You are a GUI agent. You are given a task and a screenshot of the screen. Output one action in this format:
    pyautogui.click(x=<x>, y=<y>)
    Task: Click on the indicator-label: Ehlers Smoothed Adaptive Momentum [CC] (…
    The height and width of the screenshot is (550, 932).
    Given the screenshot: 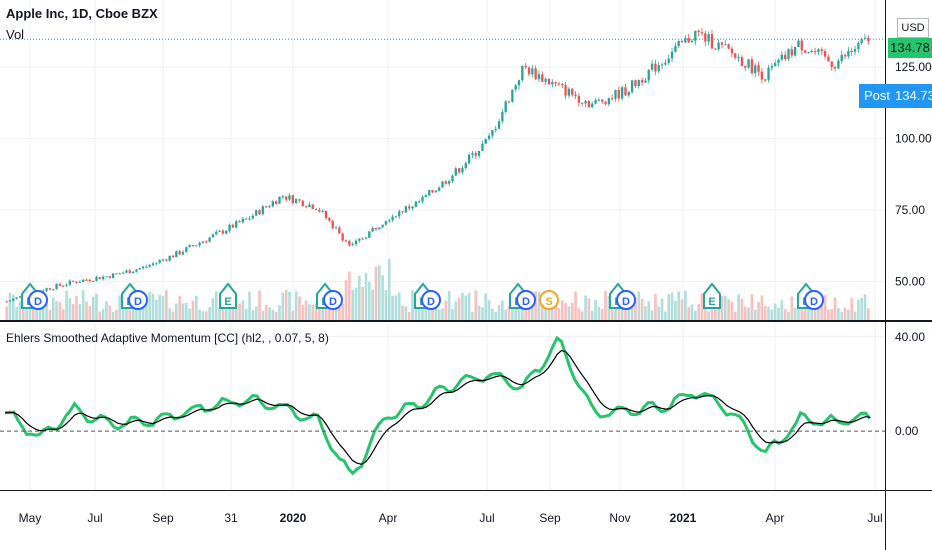 What is the action you would take?
    pyautogui.click(x=167, y=338)
    